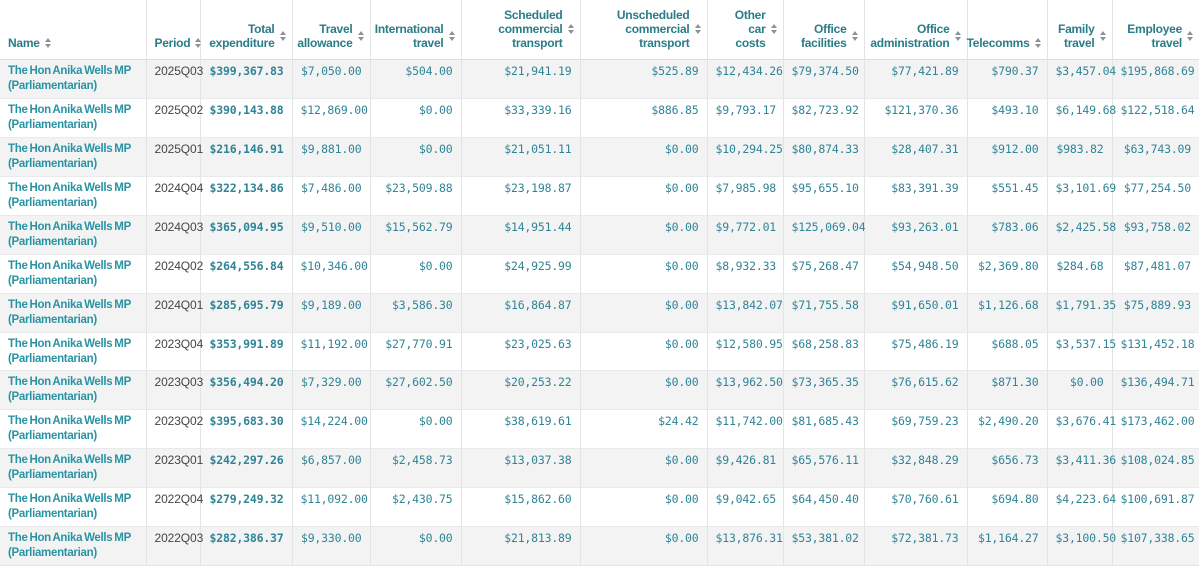 Image resolution: width=1199 pixels, height=566 pixels. Describe the element at coordinates (823, 274) in the screenshot. I see `cell-office-facilities: $75,268.47` at that location.